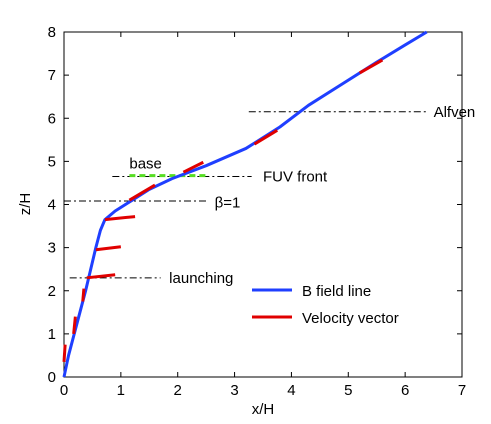  What do you see at coordinates (336, 291) in the screenshot?
I see `legend-label-b-field-line: B field line` at bounding box center [336, 291].